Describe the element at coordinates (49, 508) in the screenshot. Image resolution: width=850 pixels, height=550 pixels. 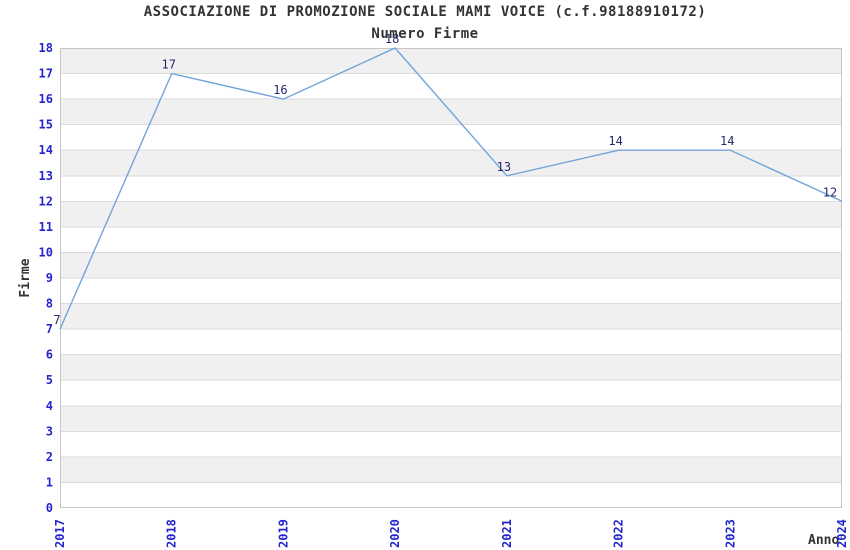
I see `y-tick-label: 0` at that location.